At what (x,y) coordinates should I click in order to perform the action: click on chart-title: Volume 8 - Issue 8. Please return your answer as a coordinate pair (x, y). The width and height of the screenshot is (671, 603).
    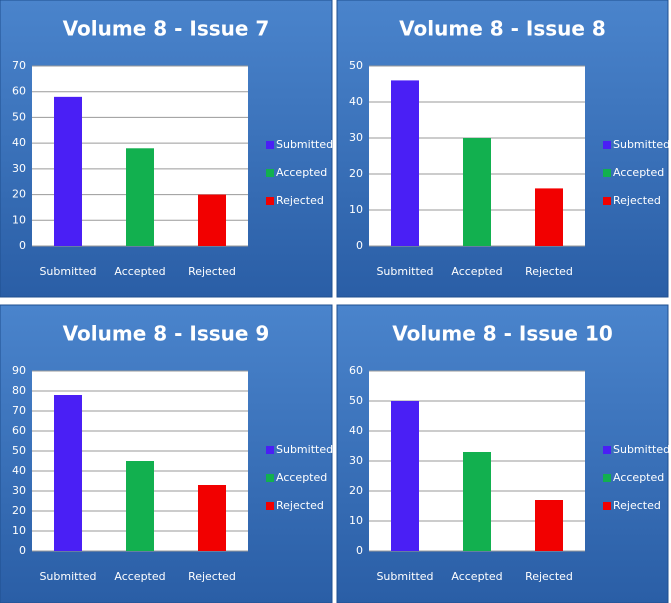
    Looking at the image, I should click on (502, 29).